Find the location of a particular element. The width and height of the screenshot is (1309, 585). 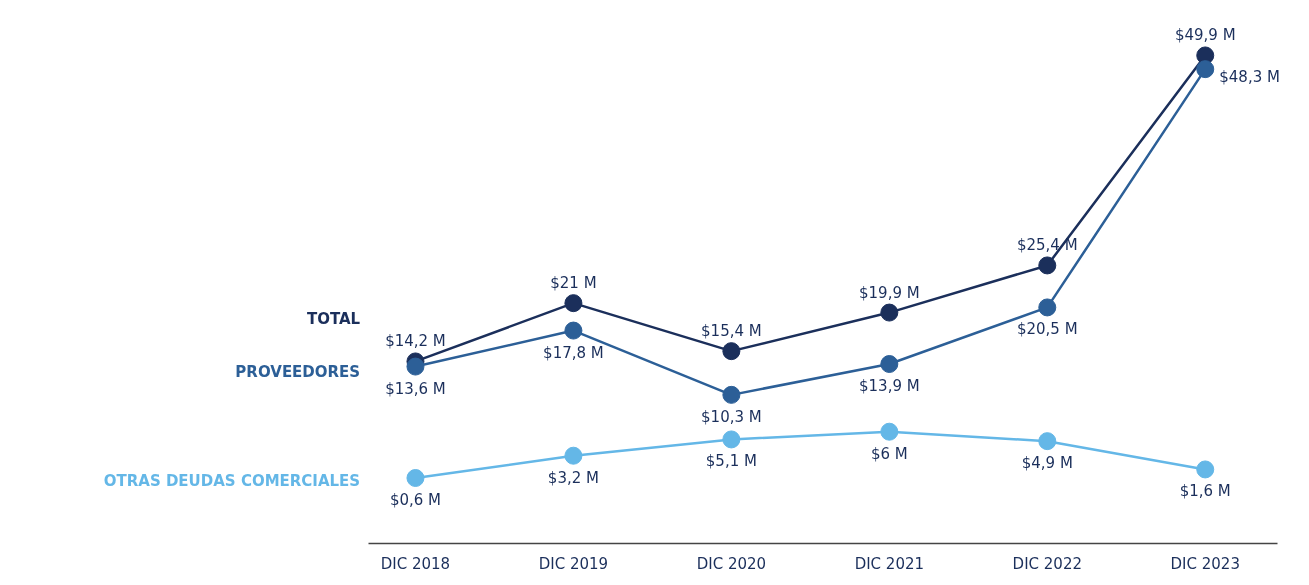

data-label: $6 M is located at coordinates (889, 453).